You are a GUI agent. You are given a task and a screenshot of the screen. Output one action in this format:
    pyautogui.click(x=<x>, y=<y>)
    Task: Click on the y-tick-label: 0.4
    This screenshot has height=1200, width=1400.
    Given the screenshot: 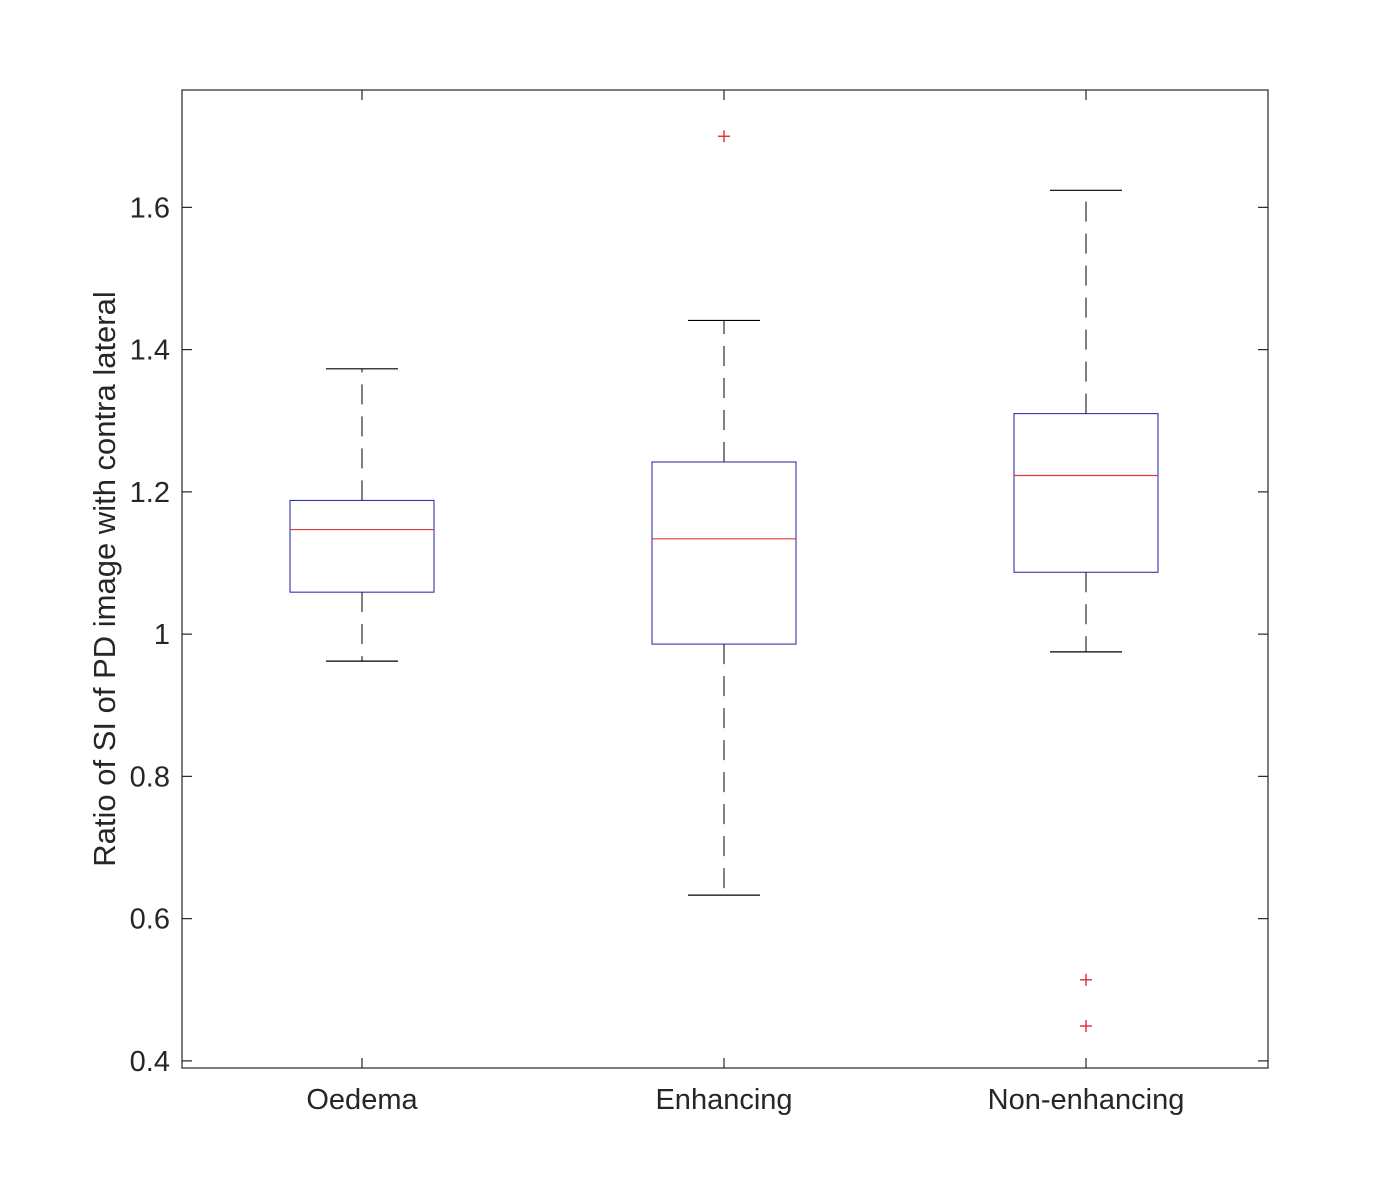 What is the action you would take?
    pyautogui.click(x=150, y=1062)
    